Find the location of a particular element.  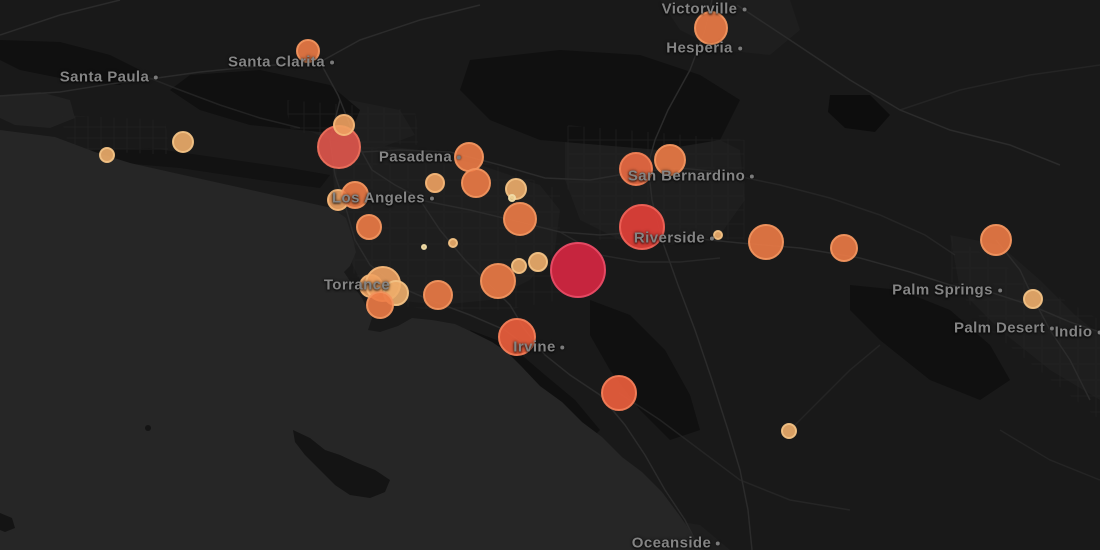

islands is located at coordinates (195, 478).